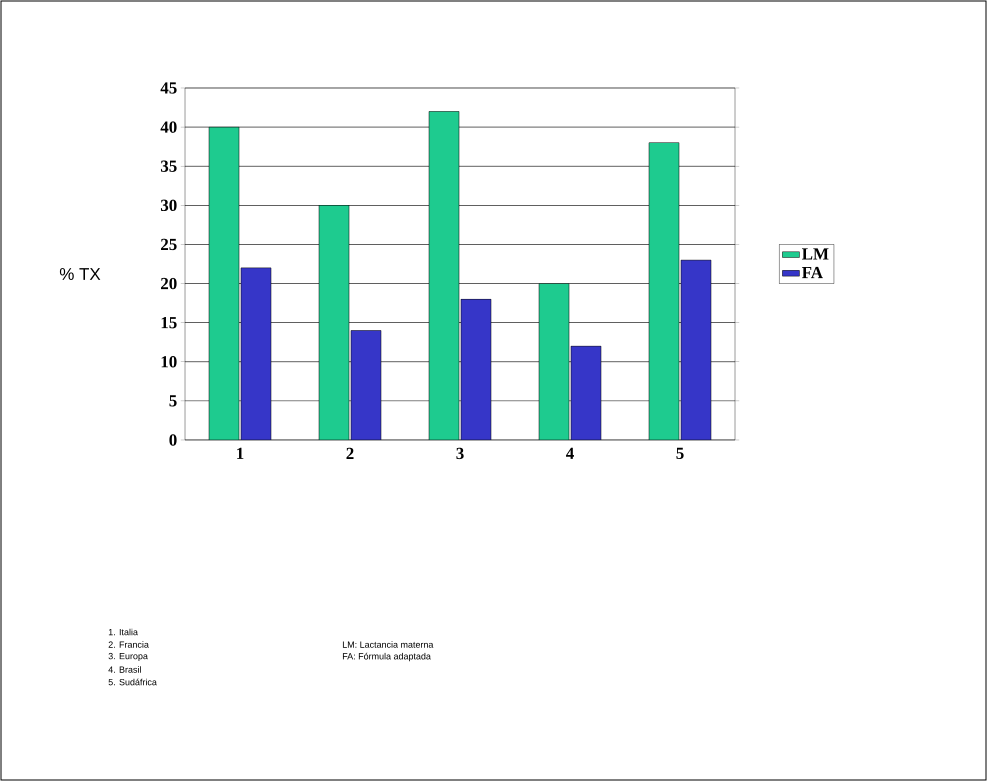  I want to click on y-tick-label: 35, so click(168, 166).